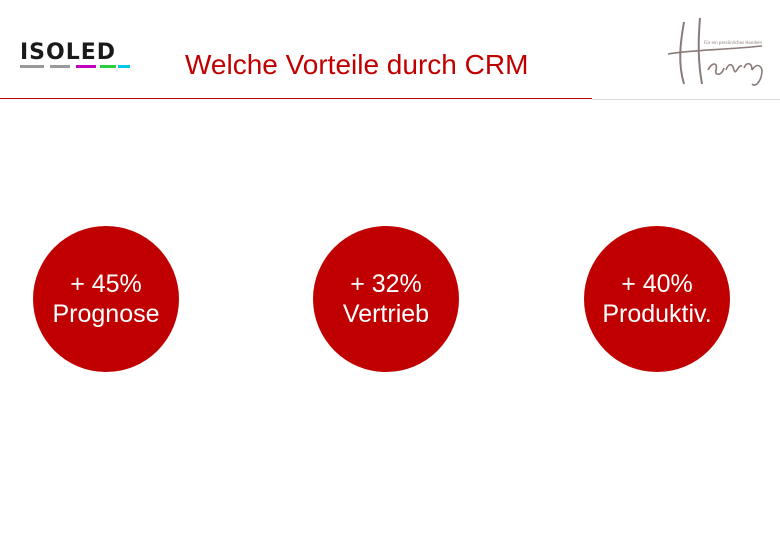 The image size is (780, 540). Describe the element at coordinates (86, 66) in the screenshot. I see `logo-stripe-magenta` at that location.